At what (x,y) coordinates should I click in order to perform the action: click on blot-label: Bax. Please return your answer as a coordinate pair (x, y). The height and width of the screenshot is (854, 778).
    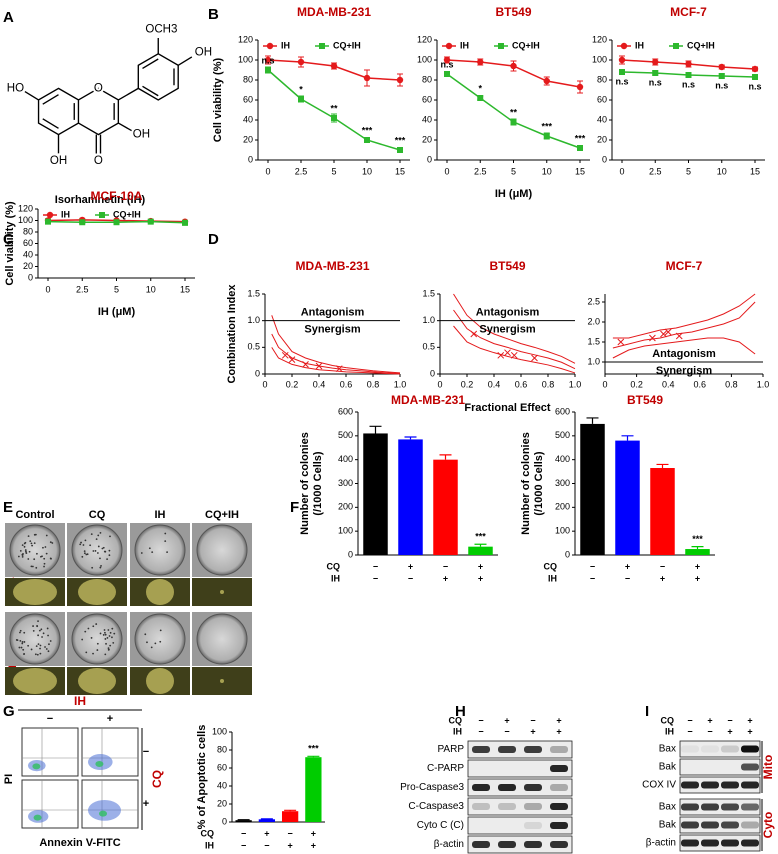
    Looking at the image, I should click on (667, 807).